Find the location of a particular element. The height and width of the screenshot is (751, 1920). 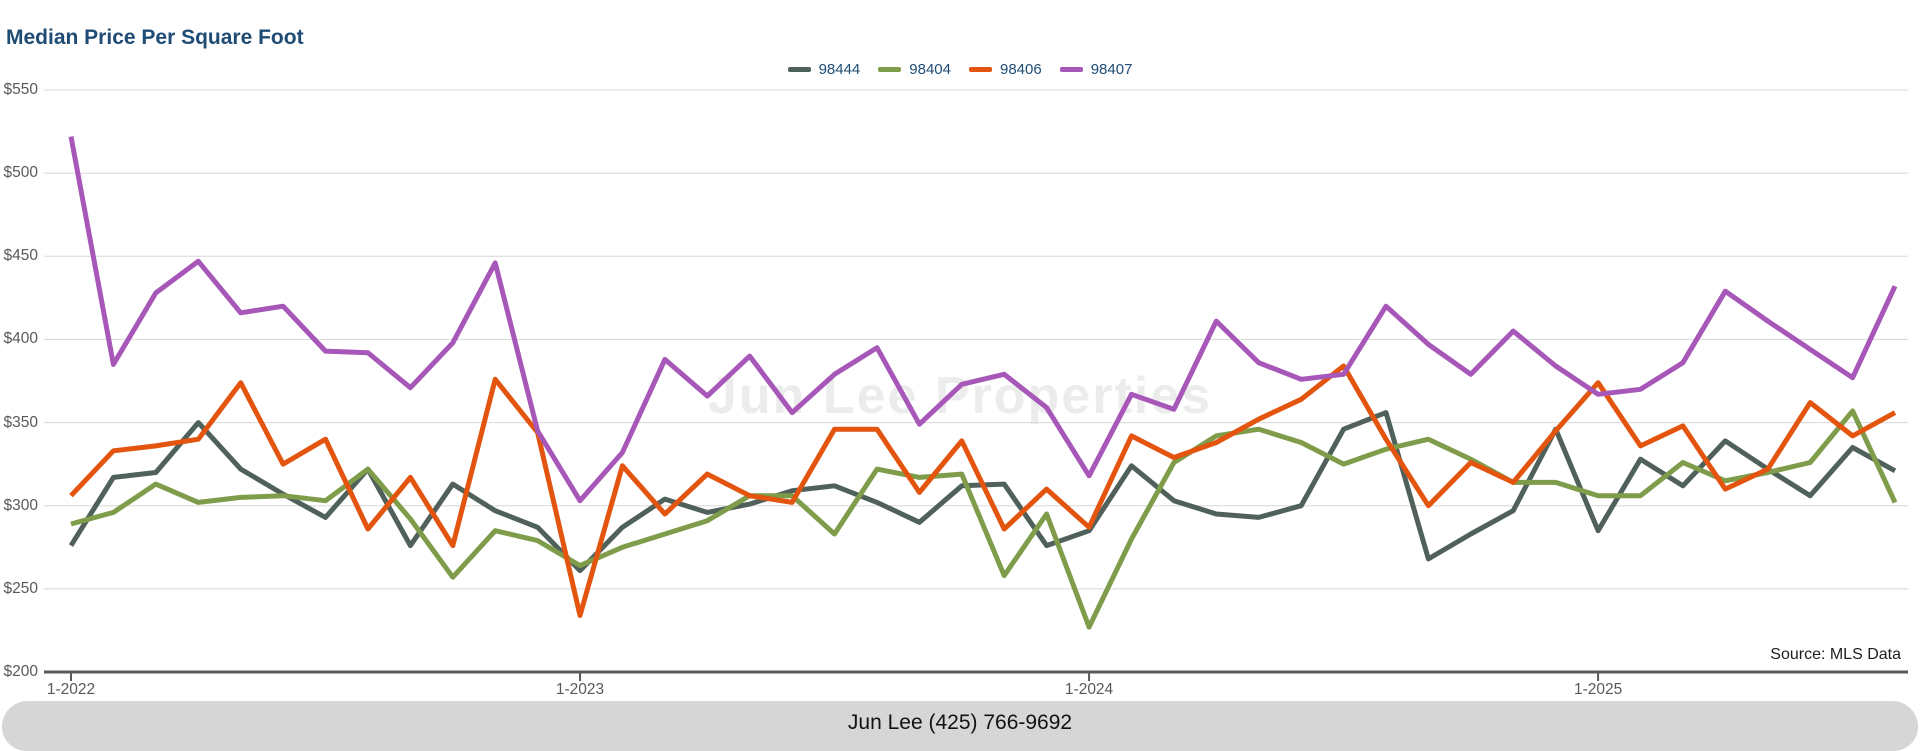

footer-banner: Jun Lee (425) 766-9692 is located at coordinates (960, 726).